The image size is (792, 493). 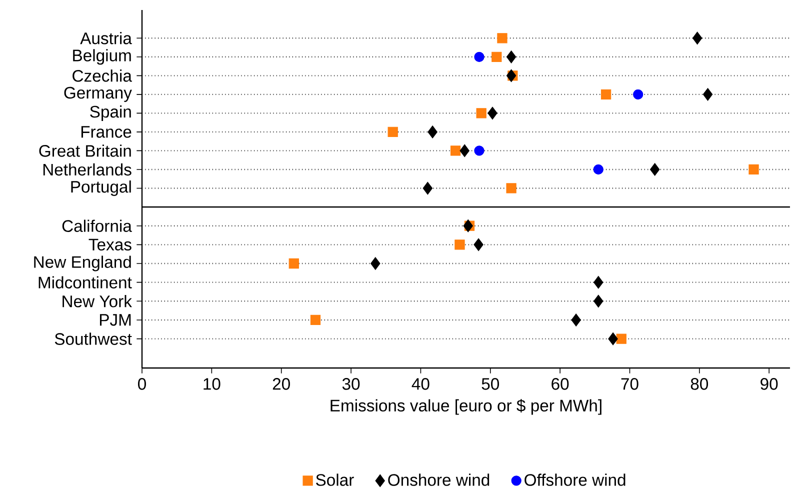 I want to click on y-tick-label: France, so click(x=106, y=132).